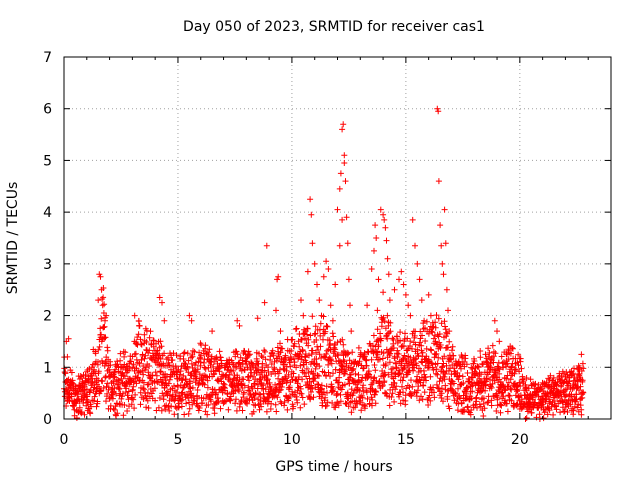  What do you see at coordinates (47, 161) in the screenshot?
I see `y-tick-label: 5` at bounding box center [47, 161].